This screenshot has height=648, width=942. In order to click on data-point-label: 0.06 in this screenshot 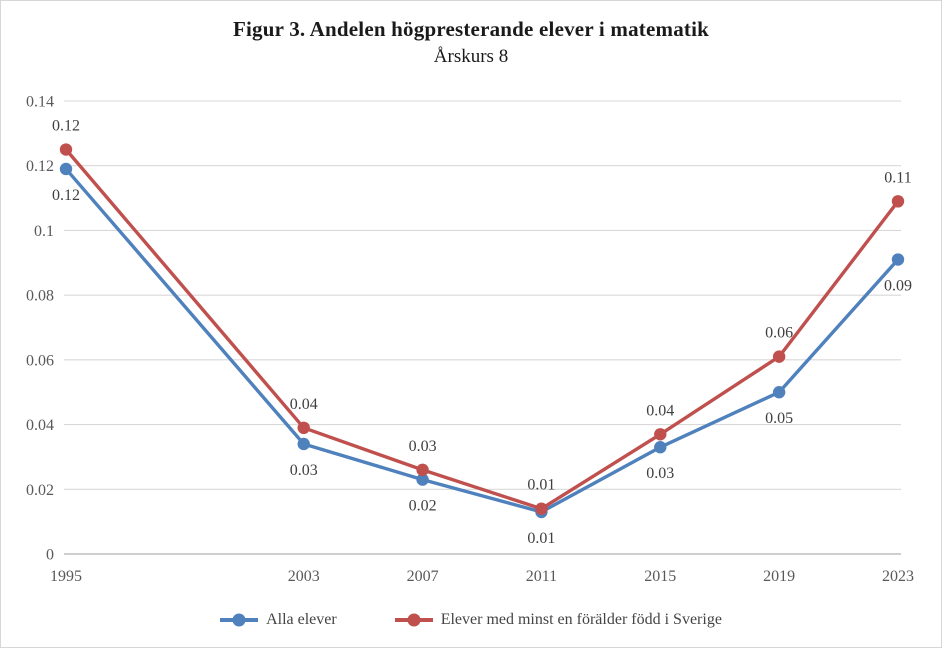, I will do `click(779, 333)`.